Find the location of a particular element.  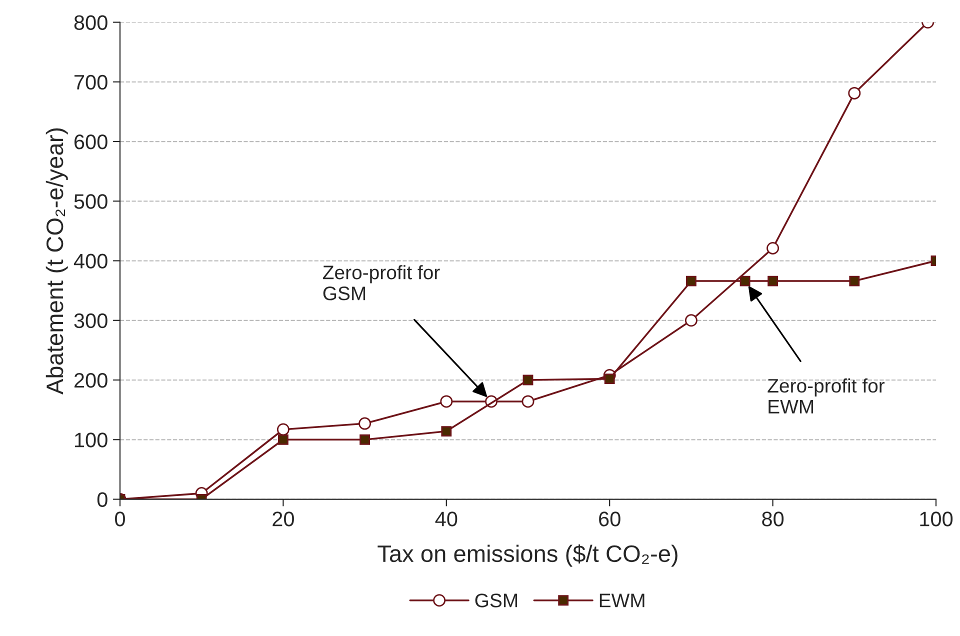

x-tick-label: 40 is located at coordinates (446, 519).